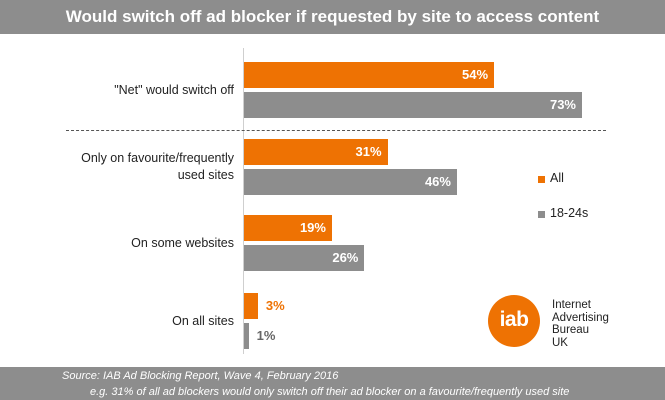  What do you see at coordinates (157, 158) in the screenshot?
I see `category-label-line: Only on favourite/frequently` at bounding box center [157, 158].